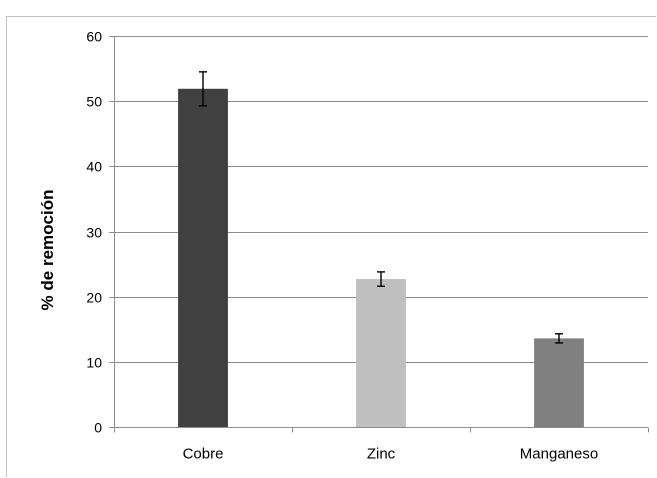 The height and width of the screenshot is (478, 657). Describe the element at coordinates (381, 353) in the screenshot. I see `bar-zinc` at that location.